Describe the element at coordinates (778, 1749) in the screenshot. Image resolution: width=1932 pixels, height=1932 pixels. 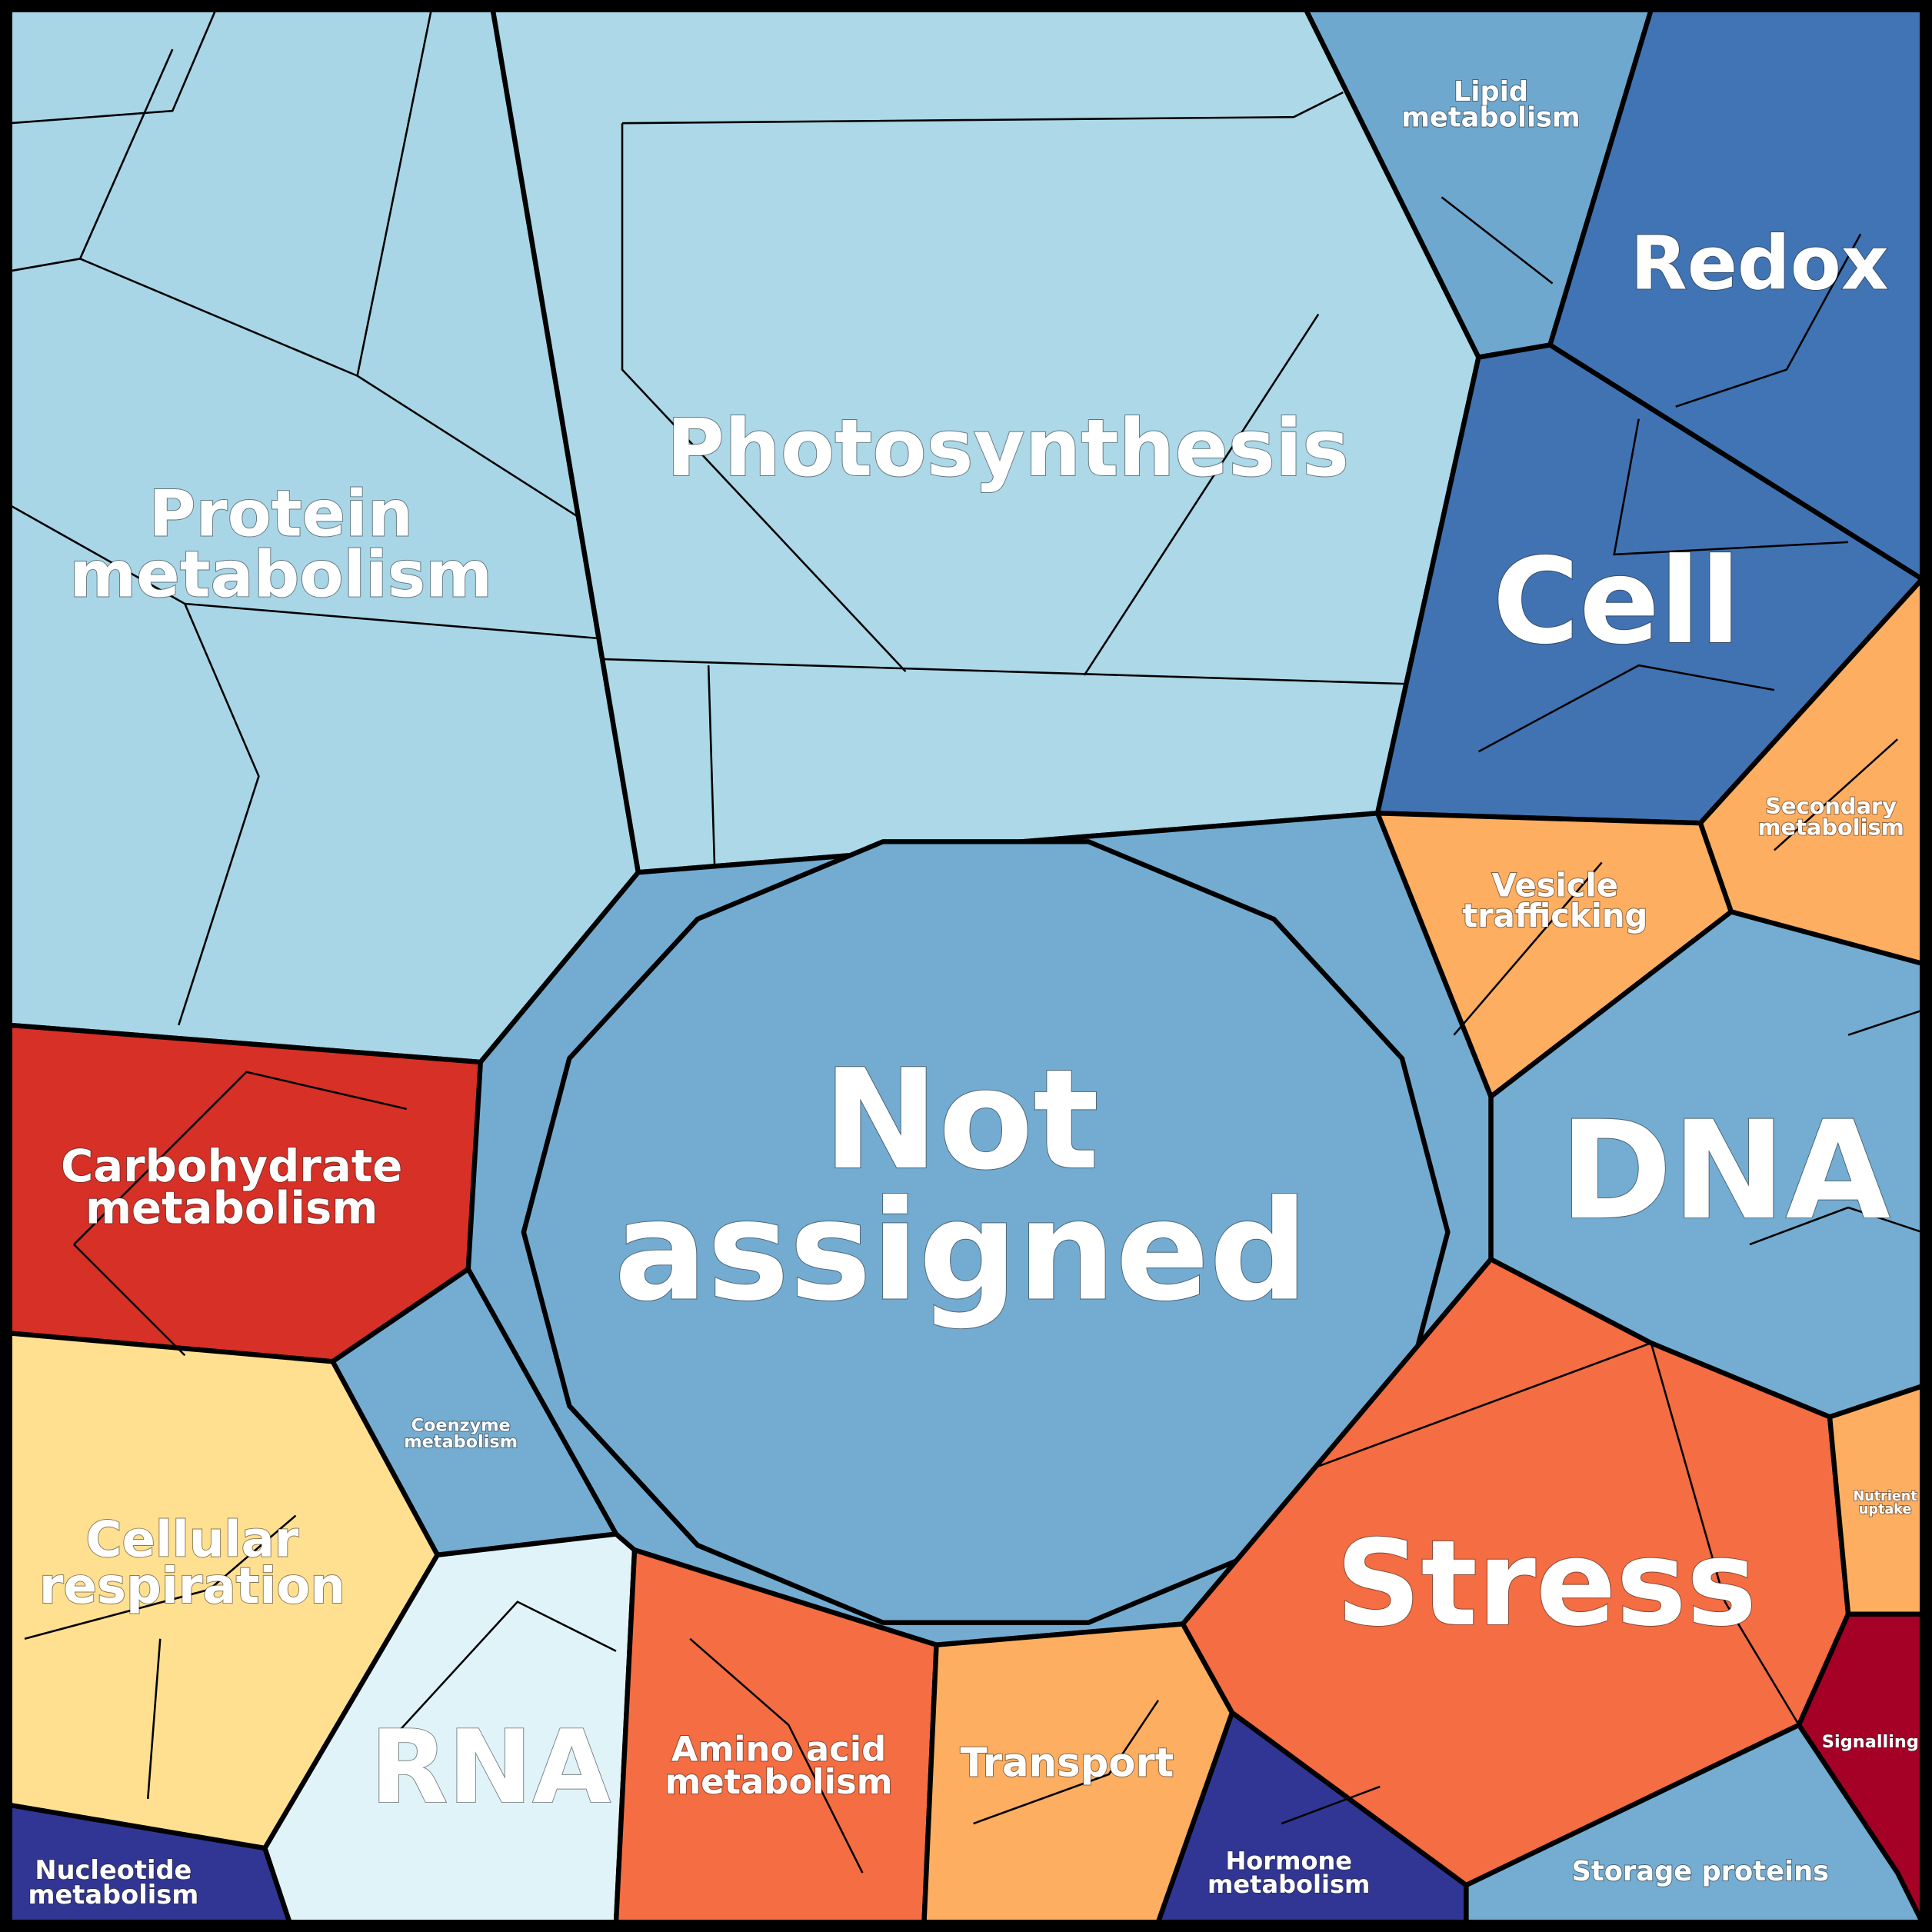
I see `cell-label: Amino acid` at that location.